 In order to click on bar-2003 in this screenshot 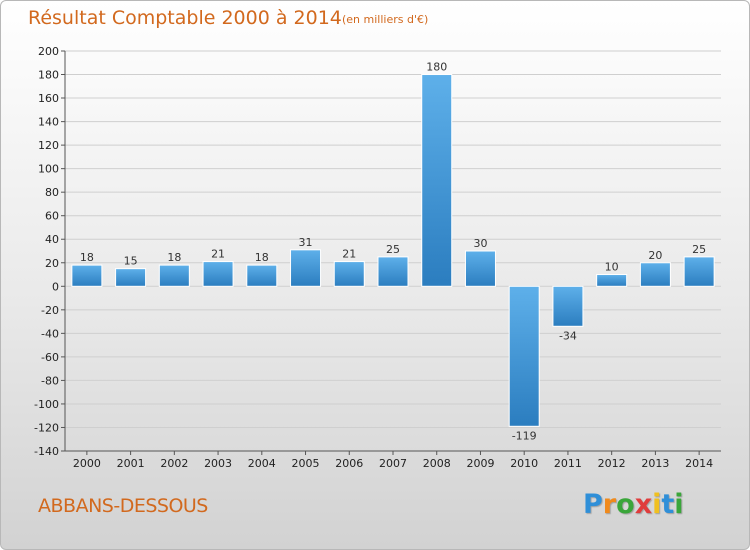, I will do `click(218, 274)`.